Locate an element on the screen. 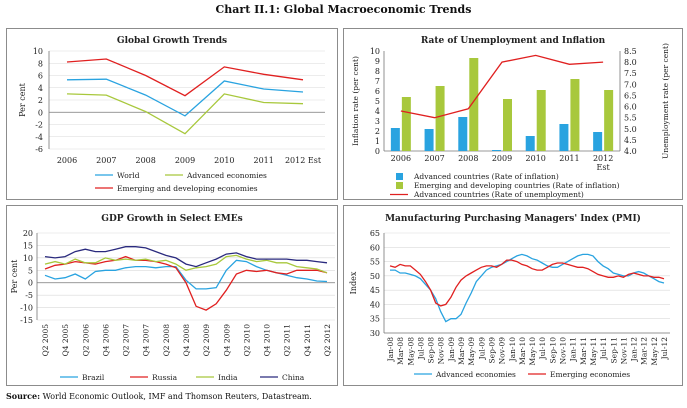 This screenshot has height=408, width=687. chart-title: GDP Growth in Select EMEs is located at coordinates (171, 219).